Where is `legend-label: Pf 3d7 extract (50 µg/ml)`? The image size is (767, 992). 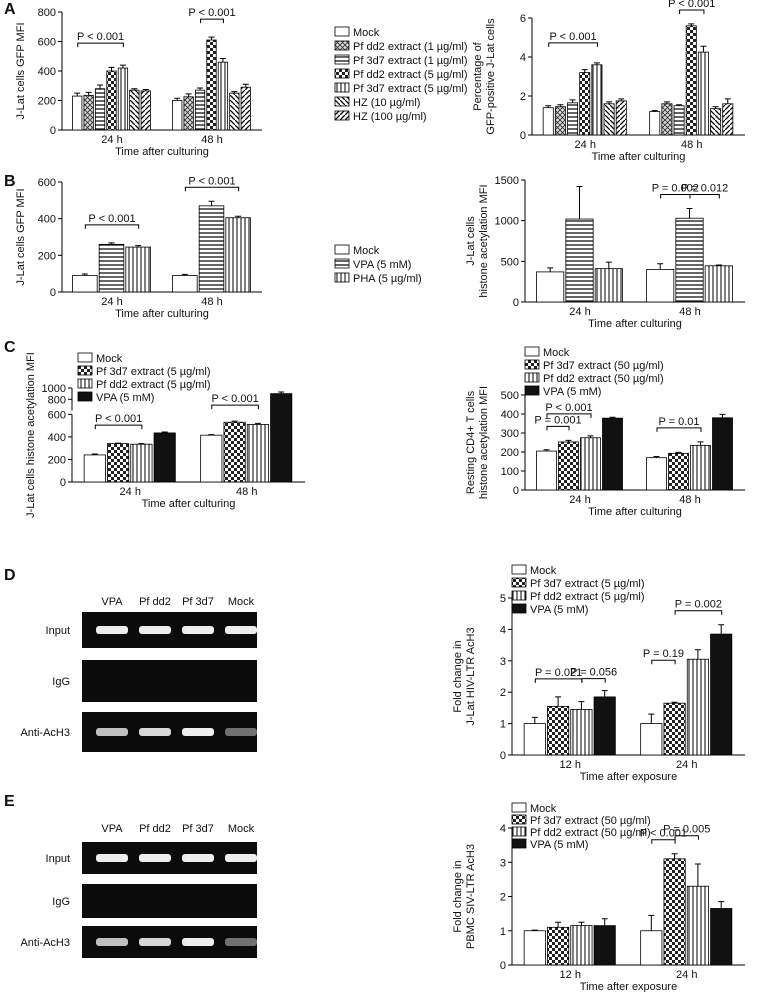
legend-label: Pf 3d7 extract (50 µg/ml) is located at coordinates (590, 821).